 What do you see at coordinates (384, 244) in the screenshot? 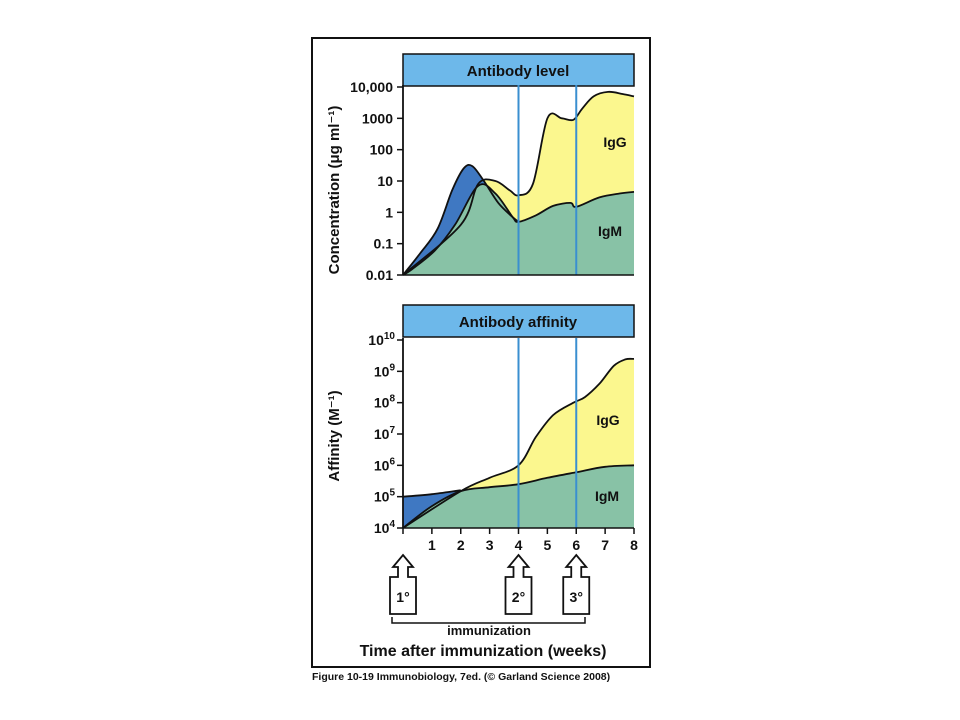
I see `level-y-tick-label: 0.1` at bounding box center [384, 244].